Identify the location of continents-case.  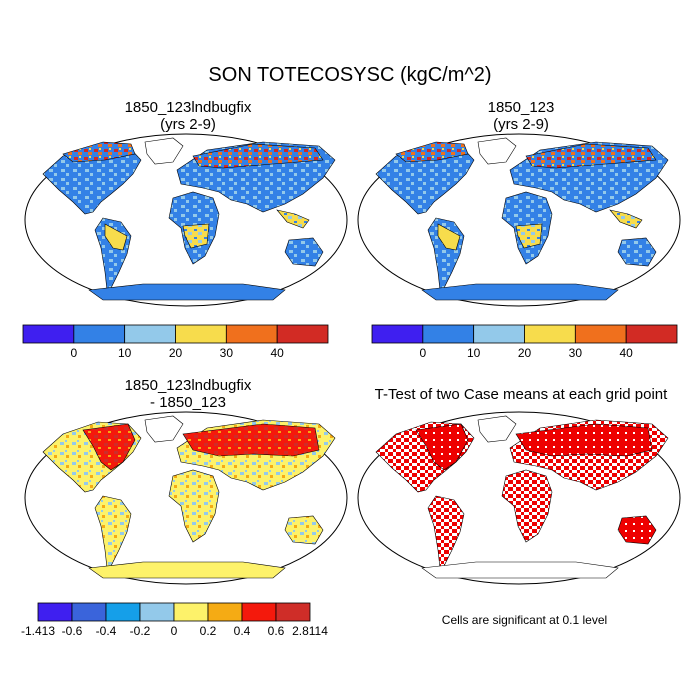
(189, 219).